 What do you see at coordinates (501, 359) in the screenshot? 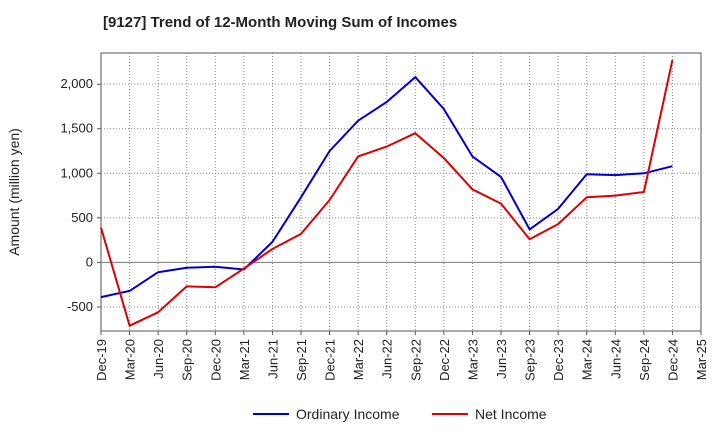
I see `x-tick-label: Jun-23` at bounding box center [501, 359].